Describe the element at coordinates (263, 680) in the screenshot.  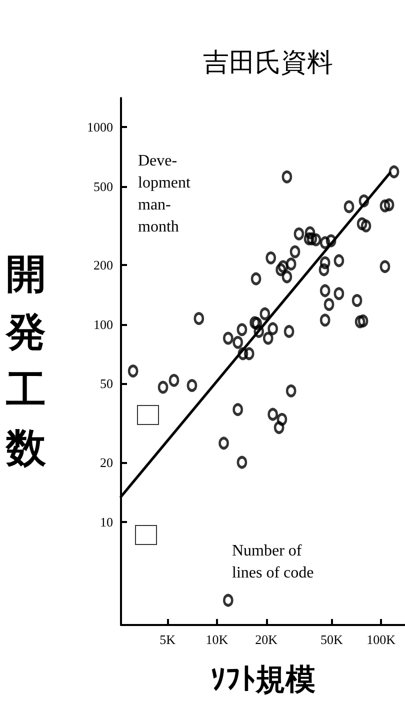
I see `x-axis-title: ｿﾌﾄ規模` at that location.